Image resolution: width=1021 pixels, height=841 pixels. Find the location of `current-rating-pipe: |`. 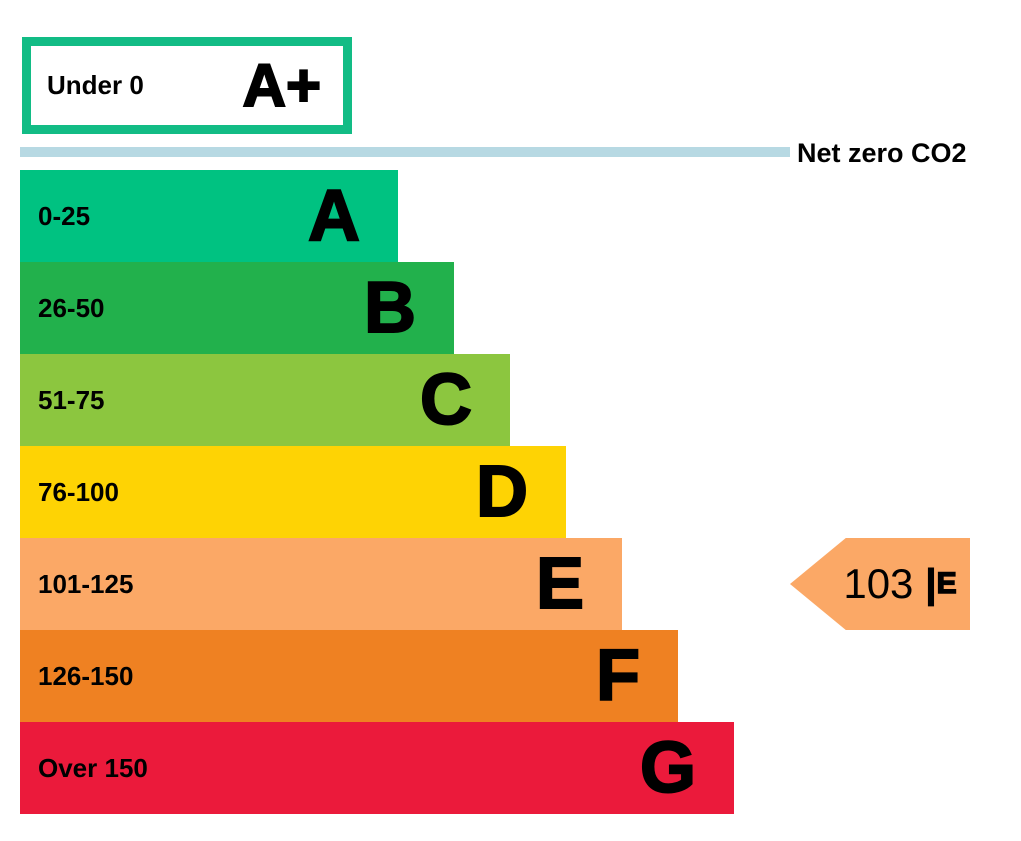

current-rating-pipe: | is located at coordinates (931, 583).